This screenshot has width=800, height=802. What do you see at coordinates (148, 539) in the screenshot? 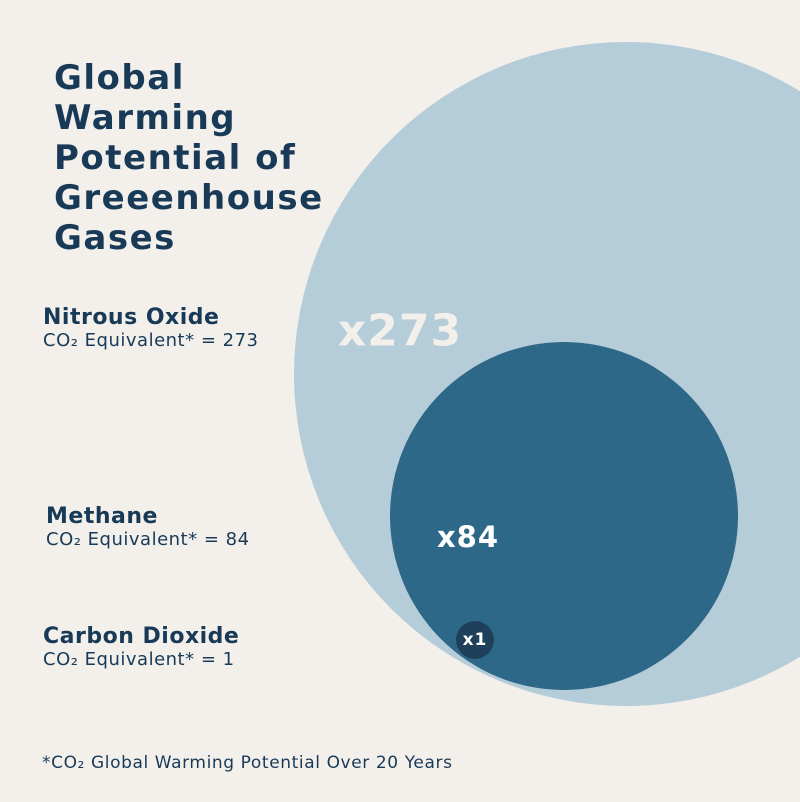
I see `methane-equivalent: CO₂ Equivalent* = 84` at bounding box center [148, 539].